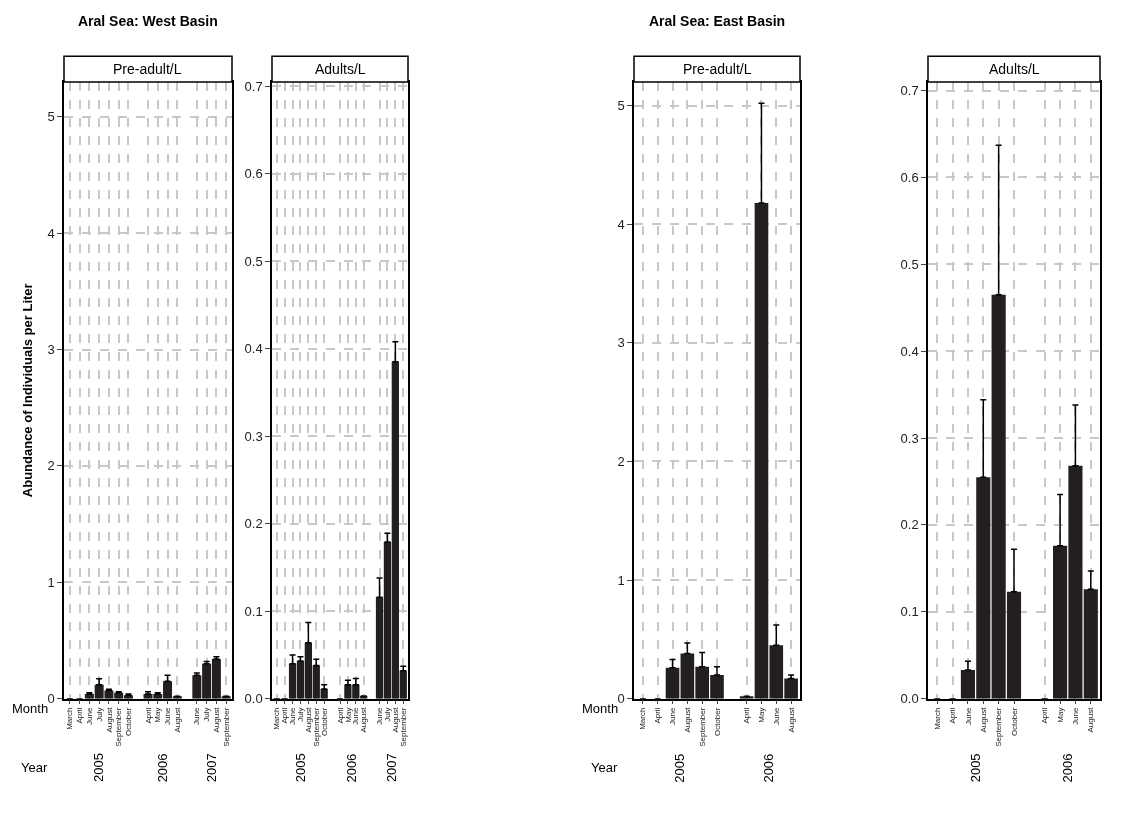 This screenshot has width=1140, height=829. Describe the element at coordinates (148, 21) in the screenshot. I see `chart-title: Aral Sea: West Basin` at that location.